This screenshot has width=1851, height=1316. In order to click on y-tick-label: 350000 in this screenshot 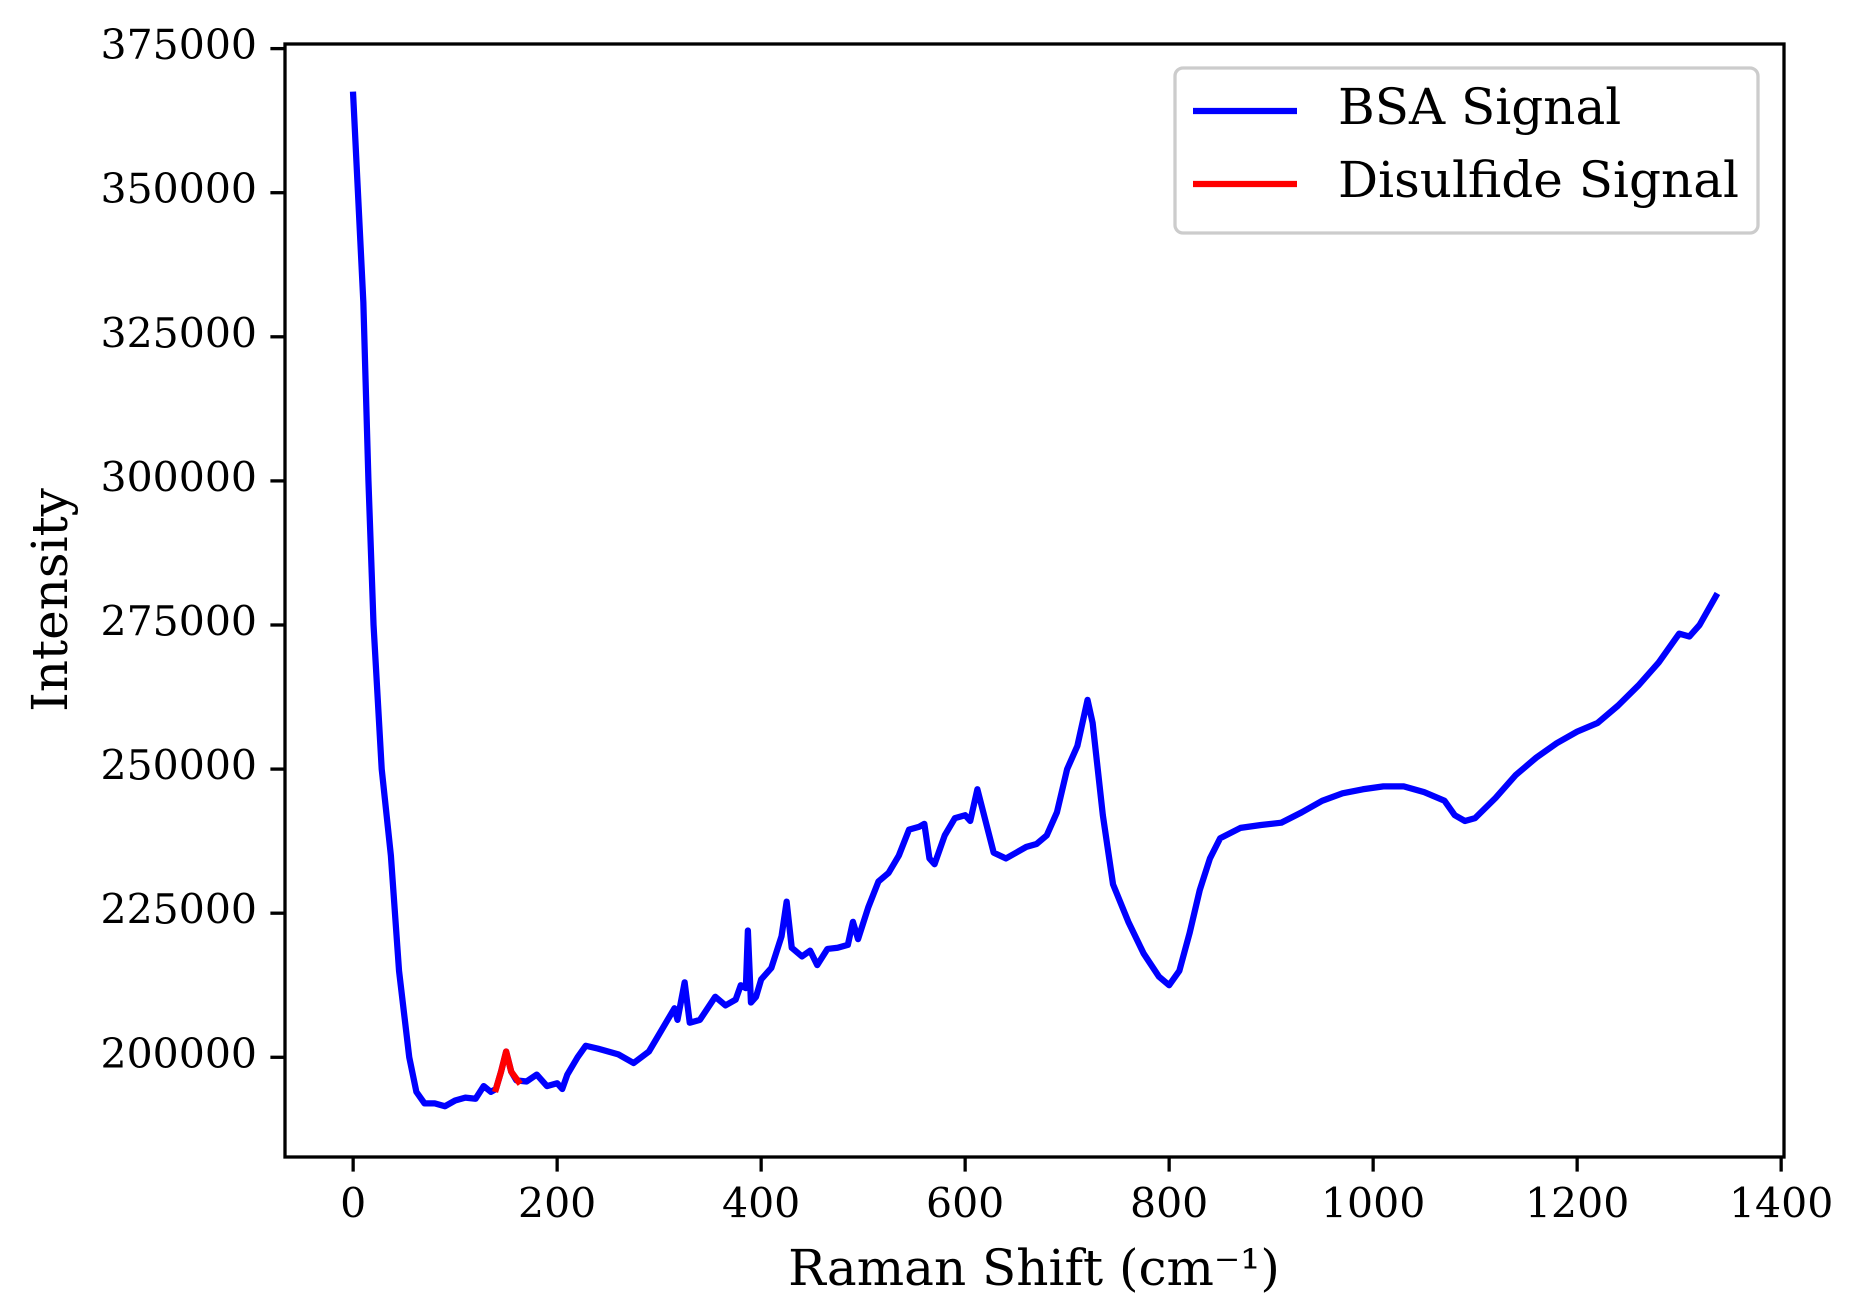, I will do `click(178, 189)`.